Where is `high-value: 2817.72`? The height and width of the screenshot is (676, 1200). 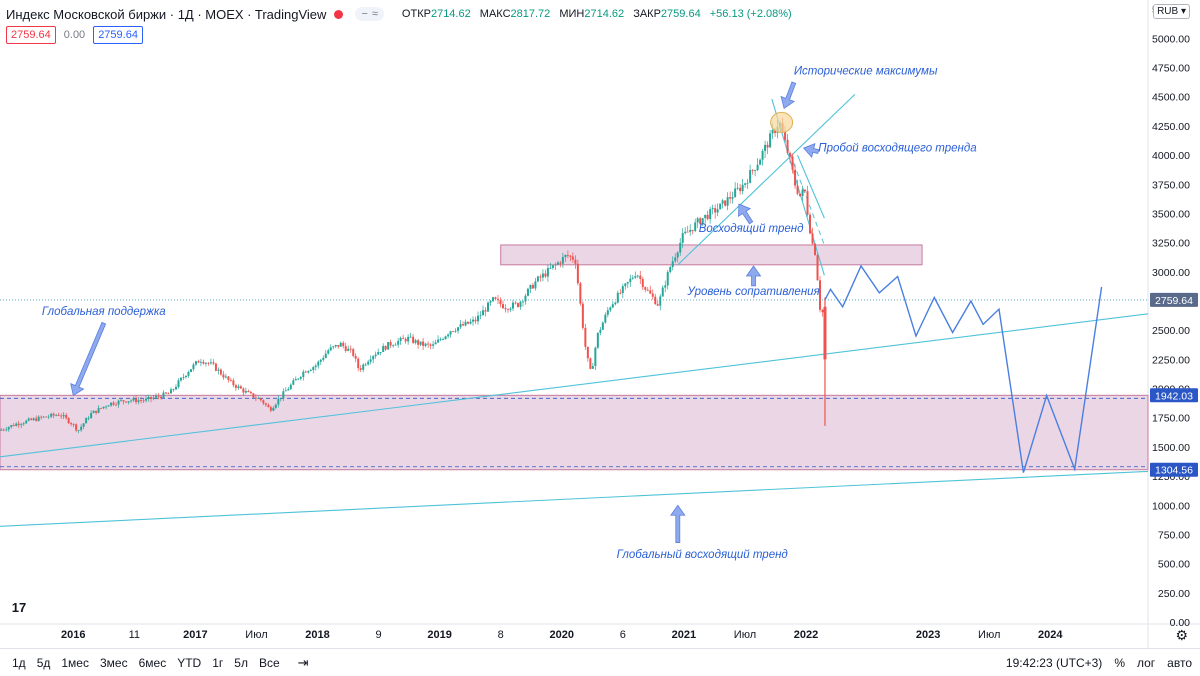
high-value: 2817.72 is located at coordinates (530, 14).